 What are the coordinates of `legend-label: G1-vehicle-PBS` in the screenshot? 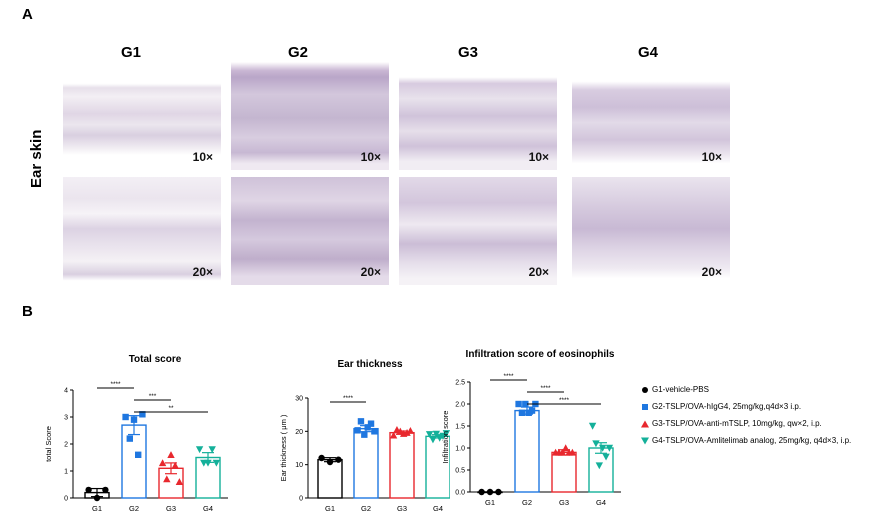 It's located at (680, 389).